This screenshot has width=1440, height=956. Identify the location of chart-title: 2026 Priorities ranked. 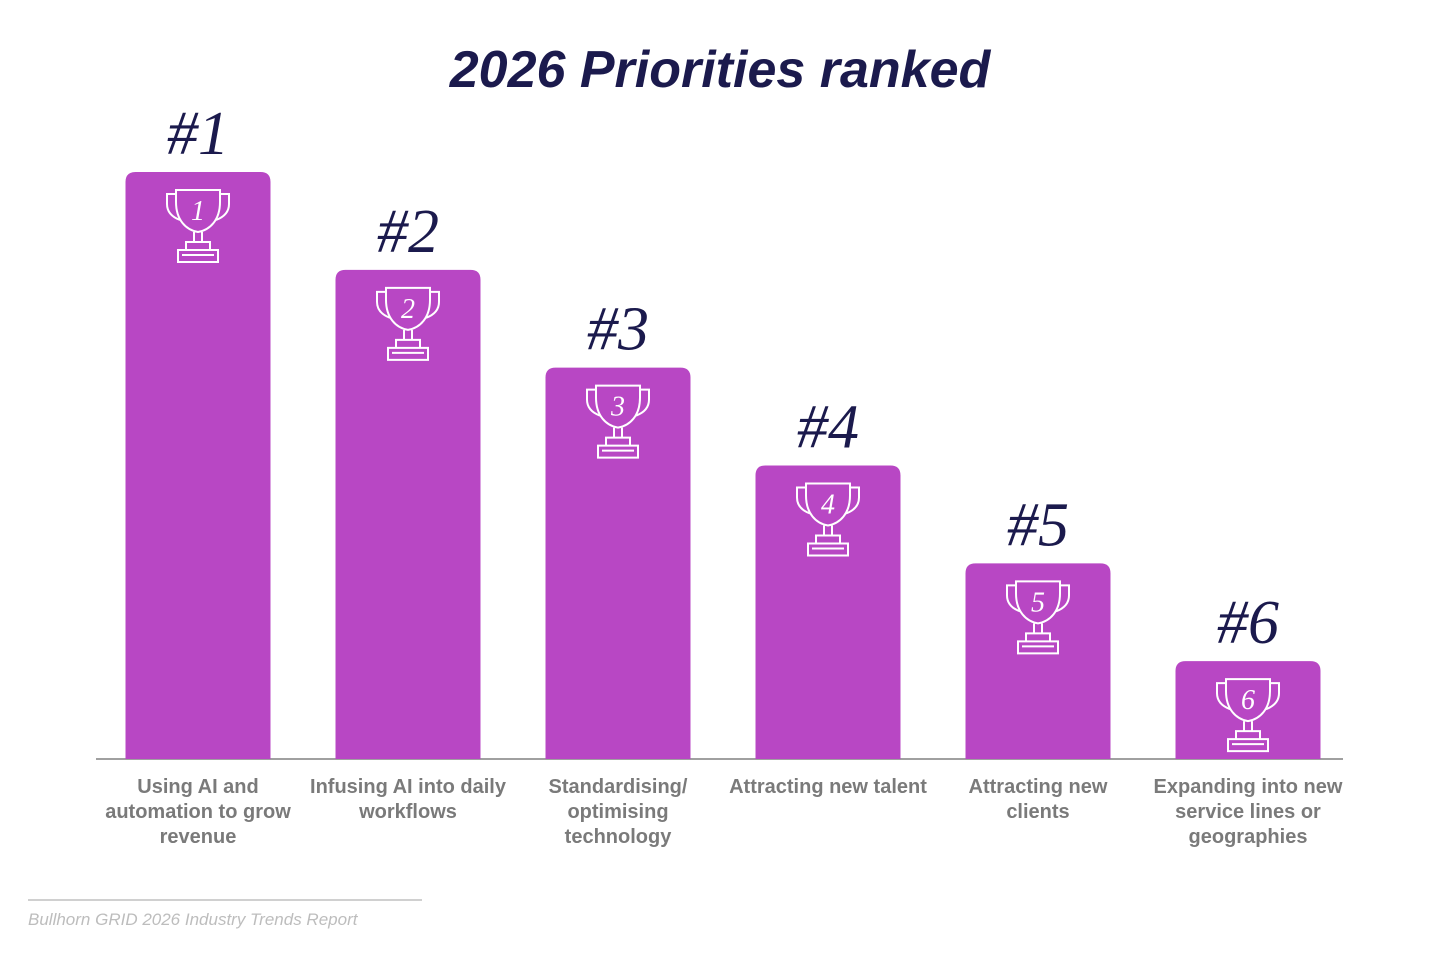
(720, 70).